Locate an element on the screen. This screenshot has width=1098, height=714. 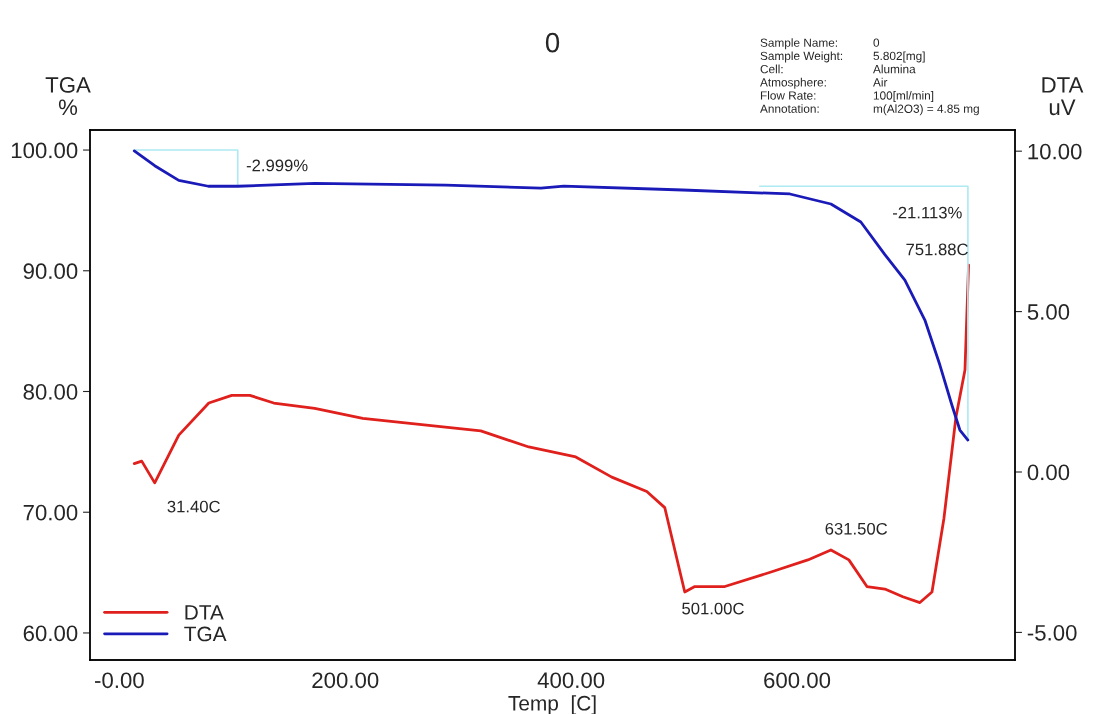
x-axis-title: Temp [C] is located at coordinates (552, 704).